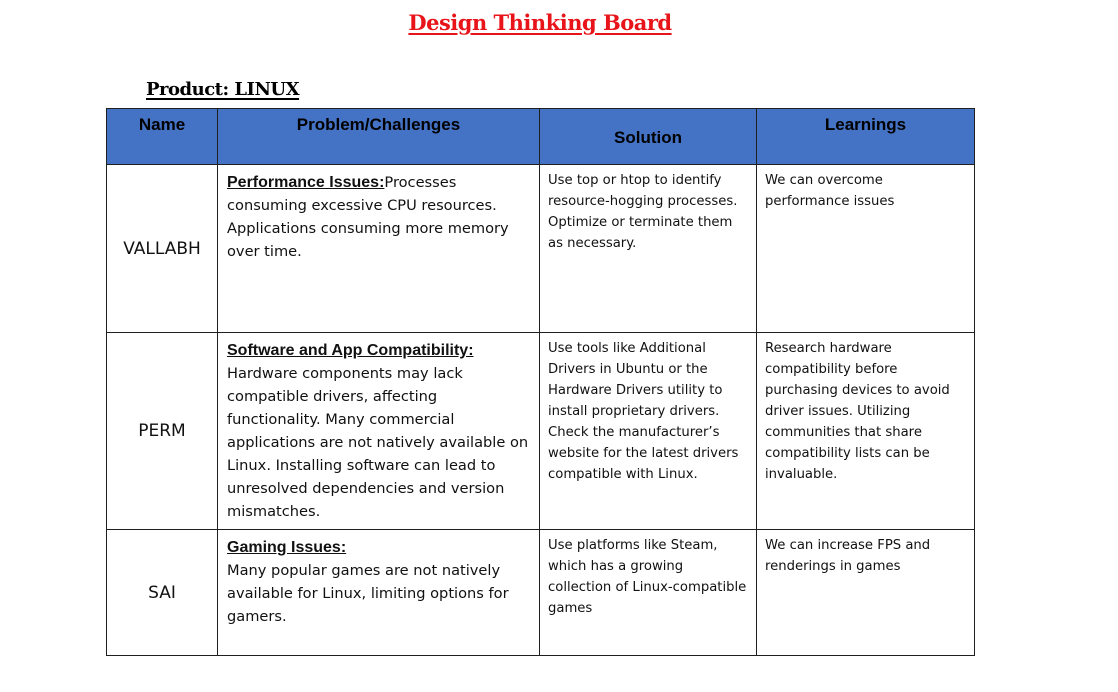 The height and width of the screenshot is (692, 1118). What do you see at coordinates (540, 22) in the screenshot?
I see `document-title: Design Thinking Board` at bounding box center [540, 22].